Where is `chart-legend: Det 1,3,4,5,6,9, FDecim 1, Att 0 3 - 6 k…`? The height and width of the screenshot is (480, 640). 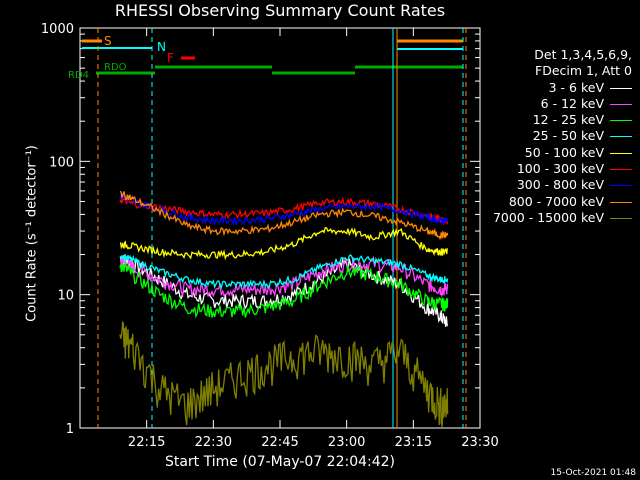
chart-legend: Det 1,3,4,5,6,9, FDecim 1, Att 0 3 - 6 k… is located at coordinates (557, 136).